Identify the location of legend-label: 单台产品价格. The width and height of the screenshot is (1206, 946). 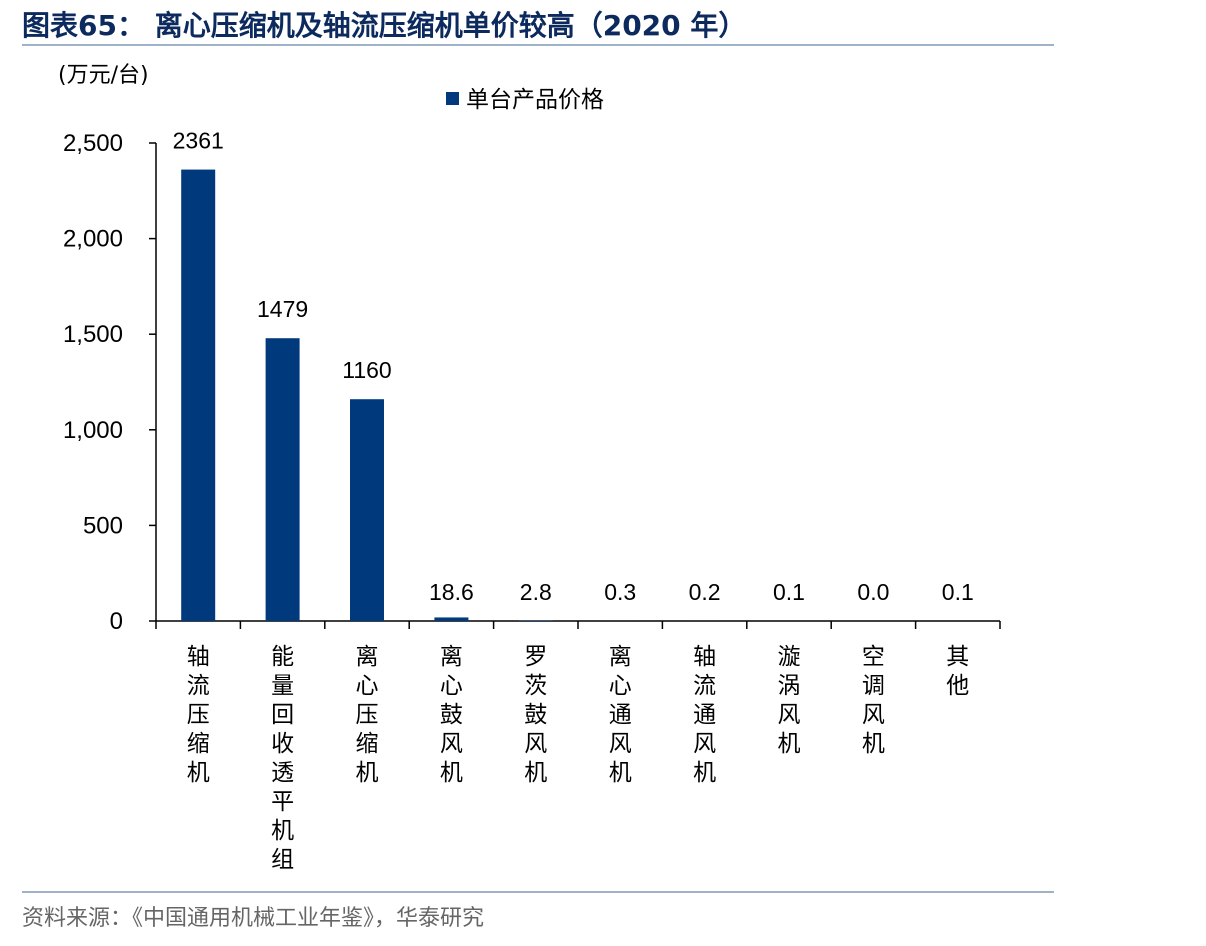
(535, 100).